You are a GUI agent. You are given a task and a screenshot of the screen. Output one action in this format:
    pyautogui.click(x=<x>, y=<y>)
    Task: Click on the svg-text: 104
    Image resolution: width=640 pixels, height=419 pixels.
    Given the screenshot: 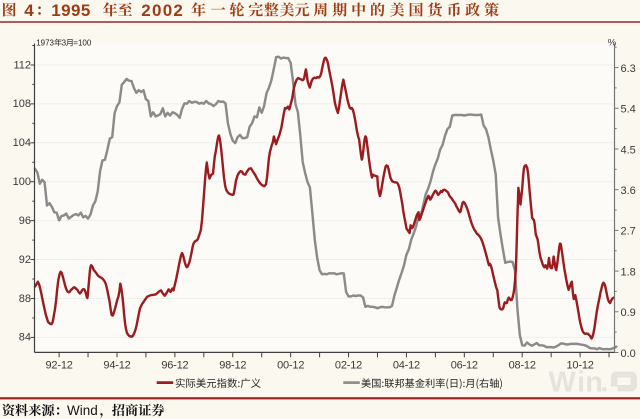 What is the action you would take?
    pyautogui.click(x=22, y=143)
    